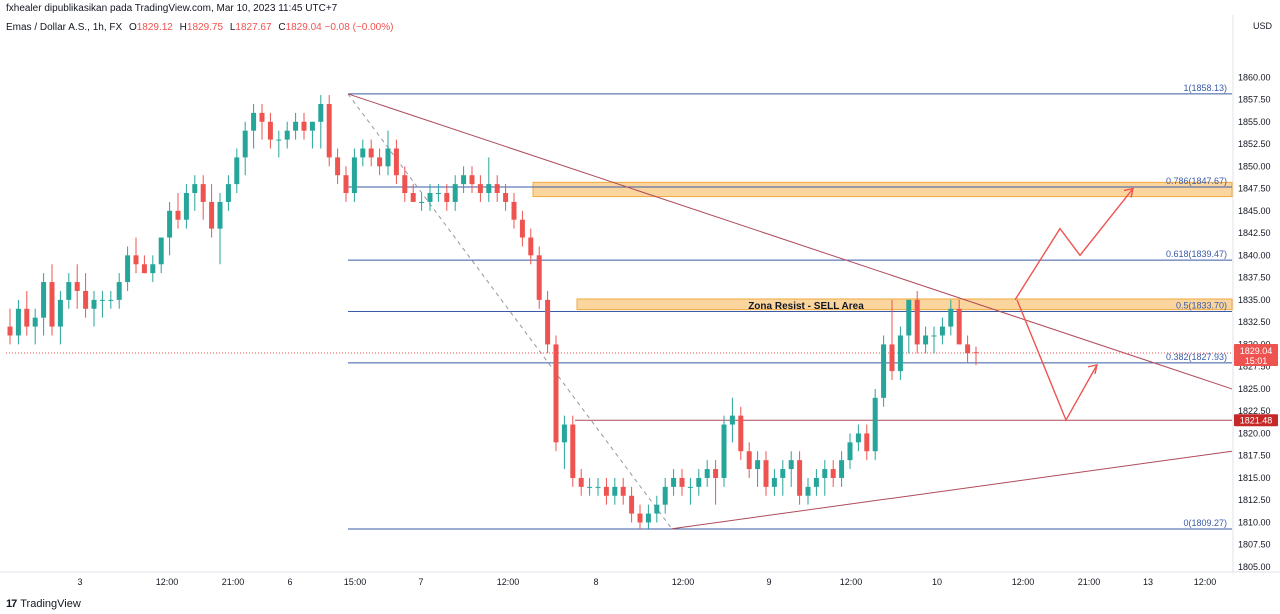 The height and width of the screenshot is (614, 1280). What do you see at coordinates (1262, 26) in the screenshot?
I see `currency-label: USD` at bounding box center [1262, 26].